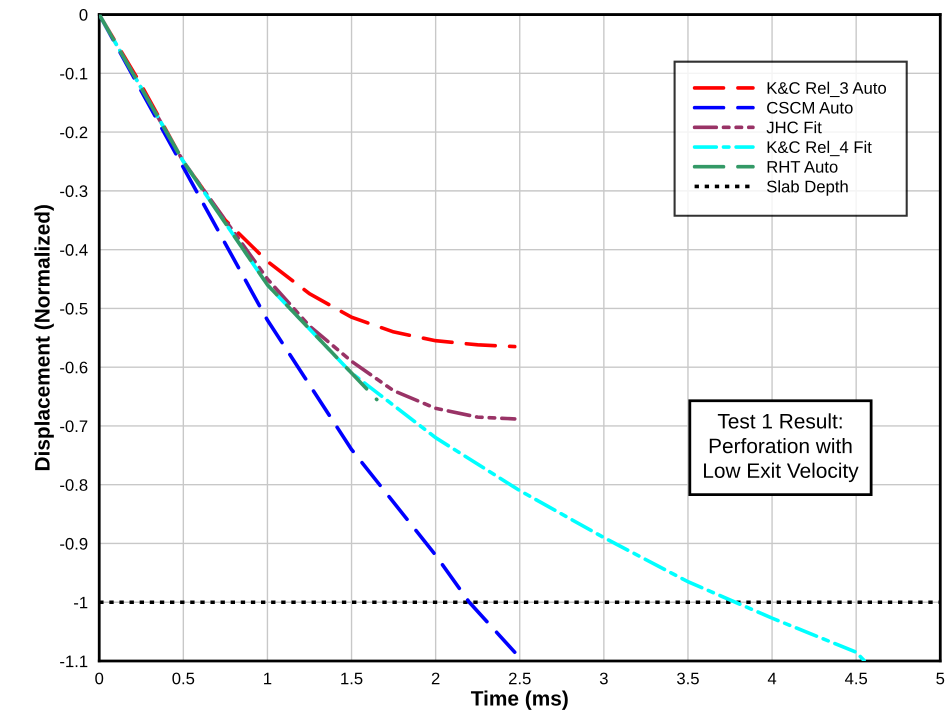  I want to click on x-tick-label: 3.5, so click(688, 678).